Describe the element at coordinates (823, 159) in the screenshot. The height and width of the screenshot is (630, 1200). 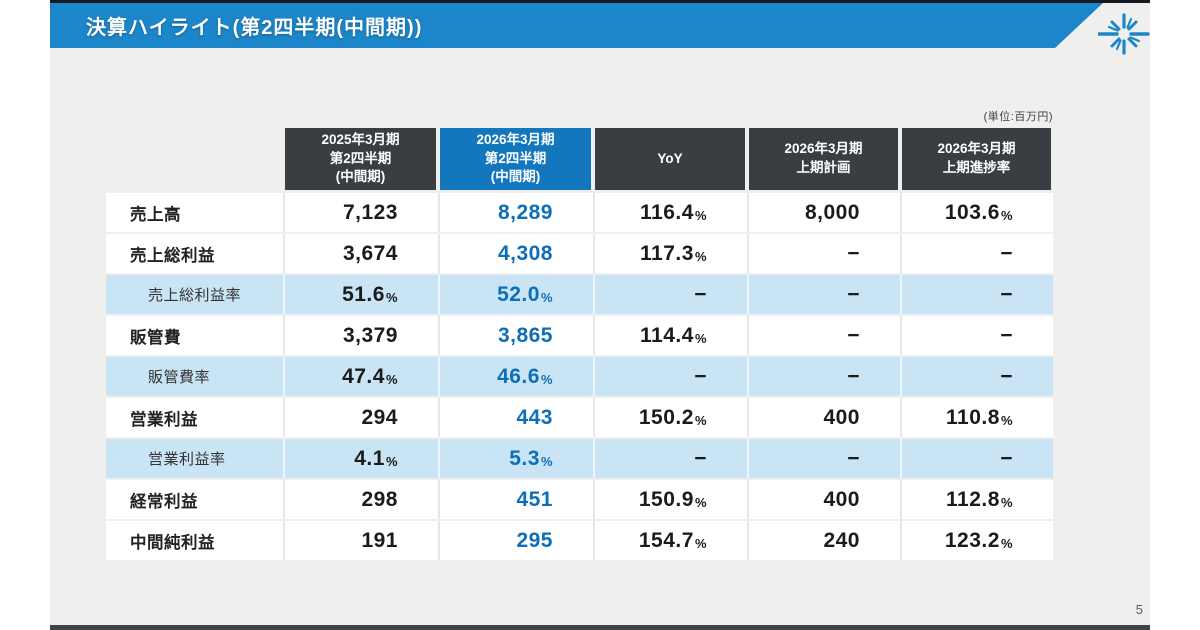
I see `header-cell: 2026年3月期 上期計画` at that location.